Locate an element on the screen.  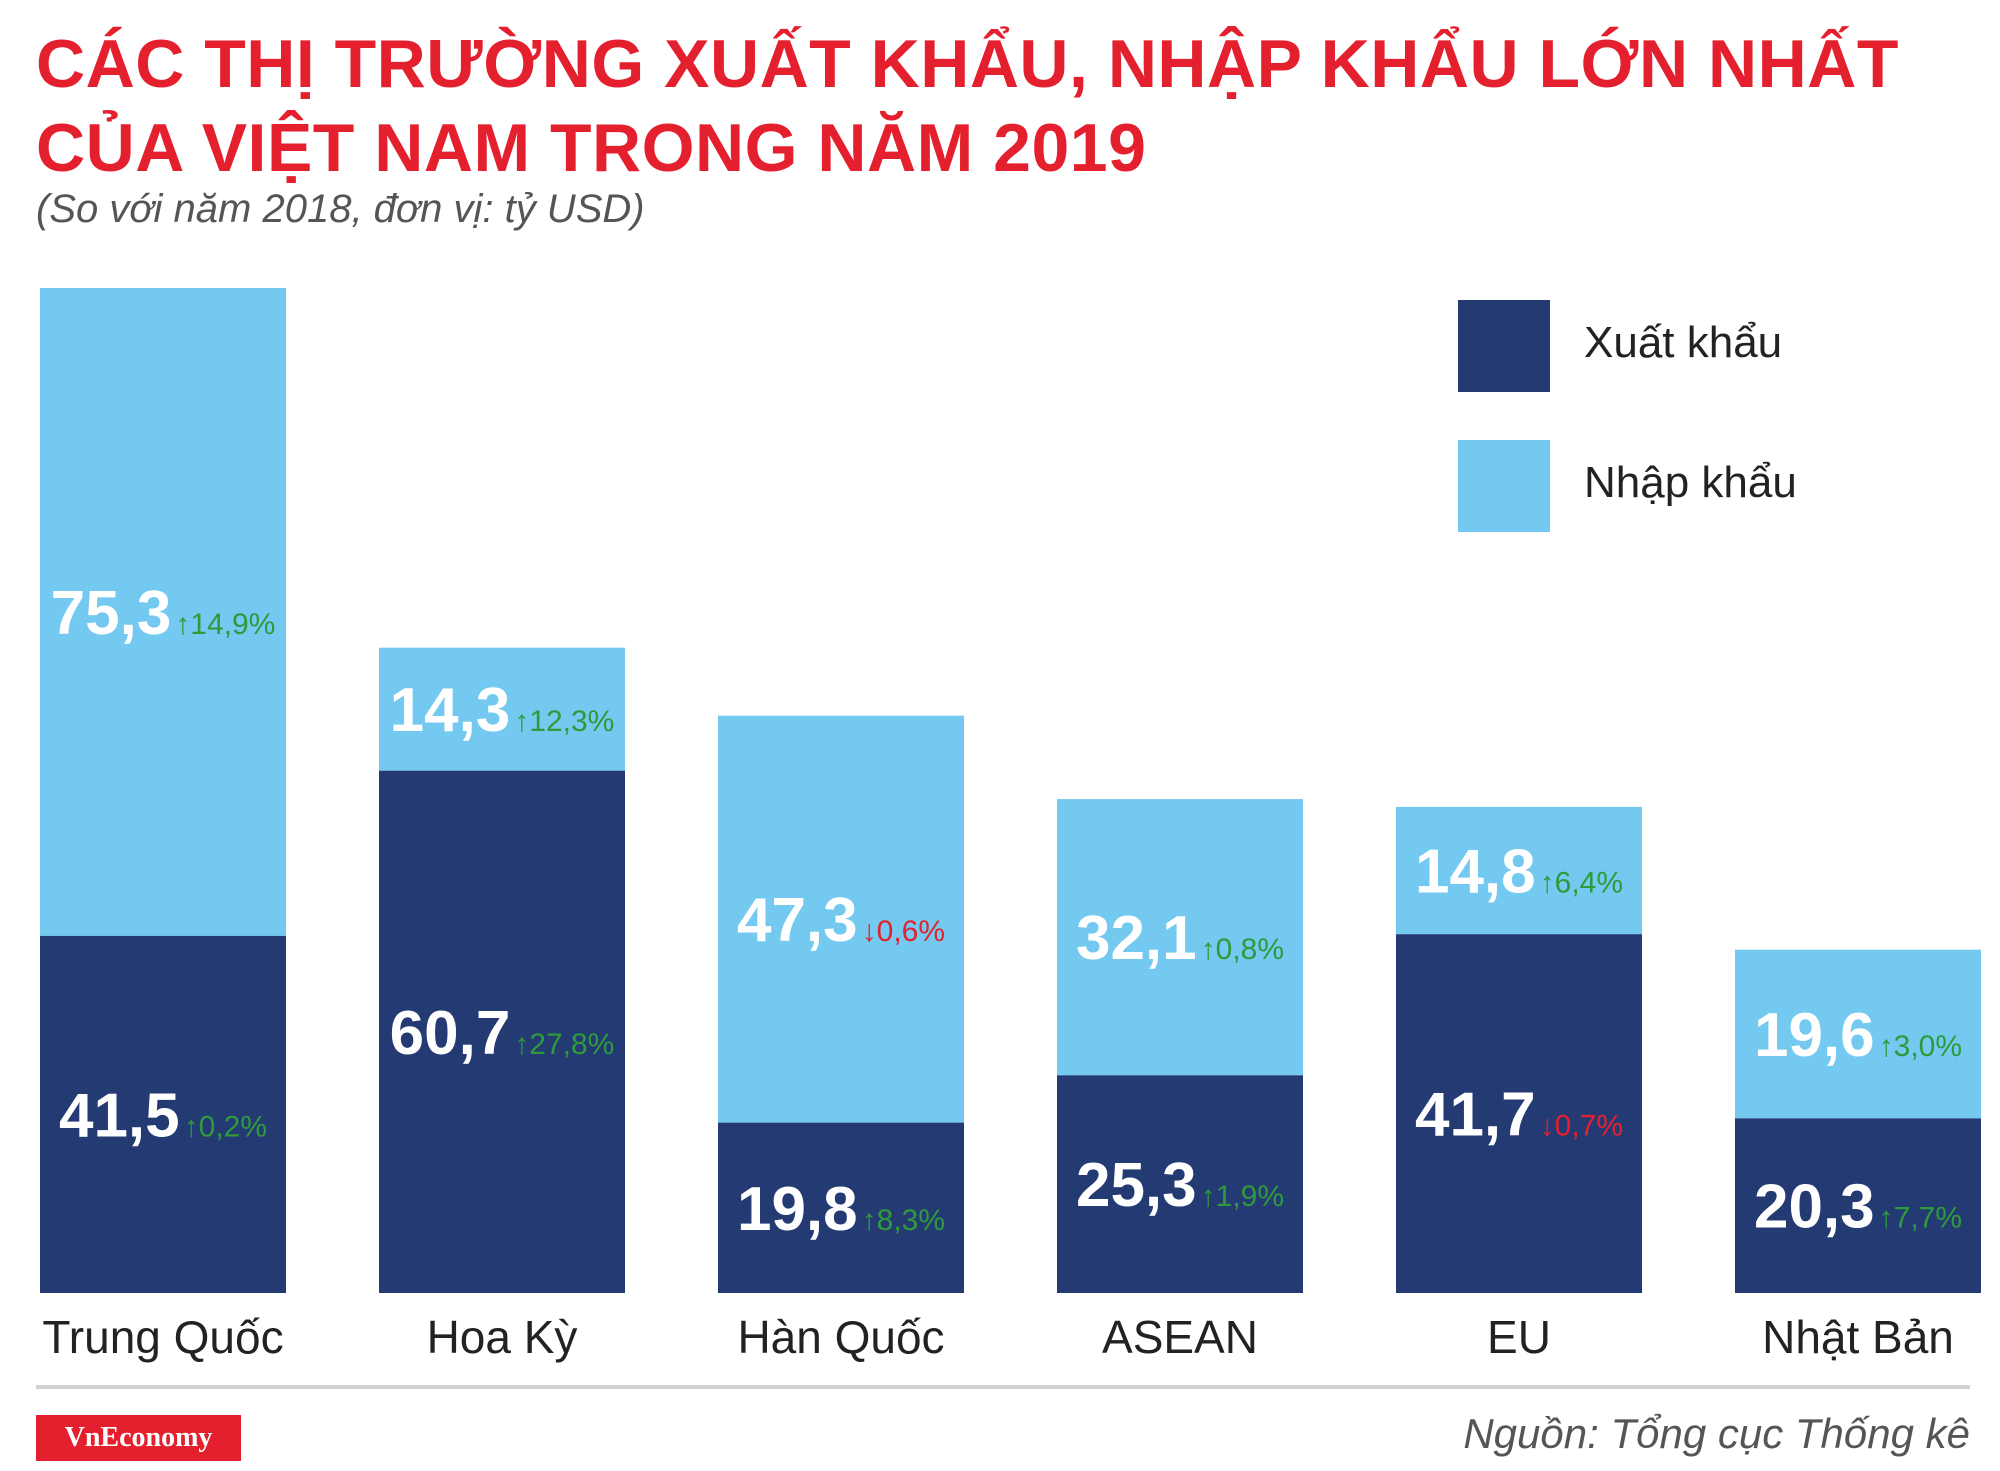
chart-title-line-2: CỦA VIỆT NAM TRONG NĂM 2019 is located at coordinates (591, 148).